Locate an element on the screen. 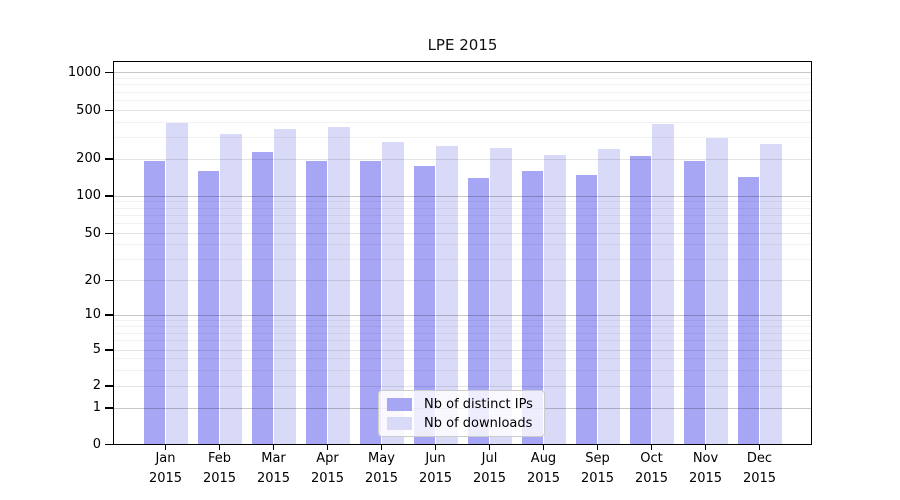  x-tick-label-apr: Apr 2015 is located at coordinates (327, 468).